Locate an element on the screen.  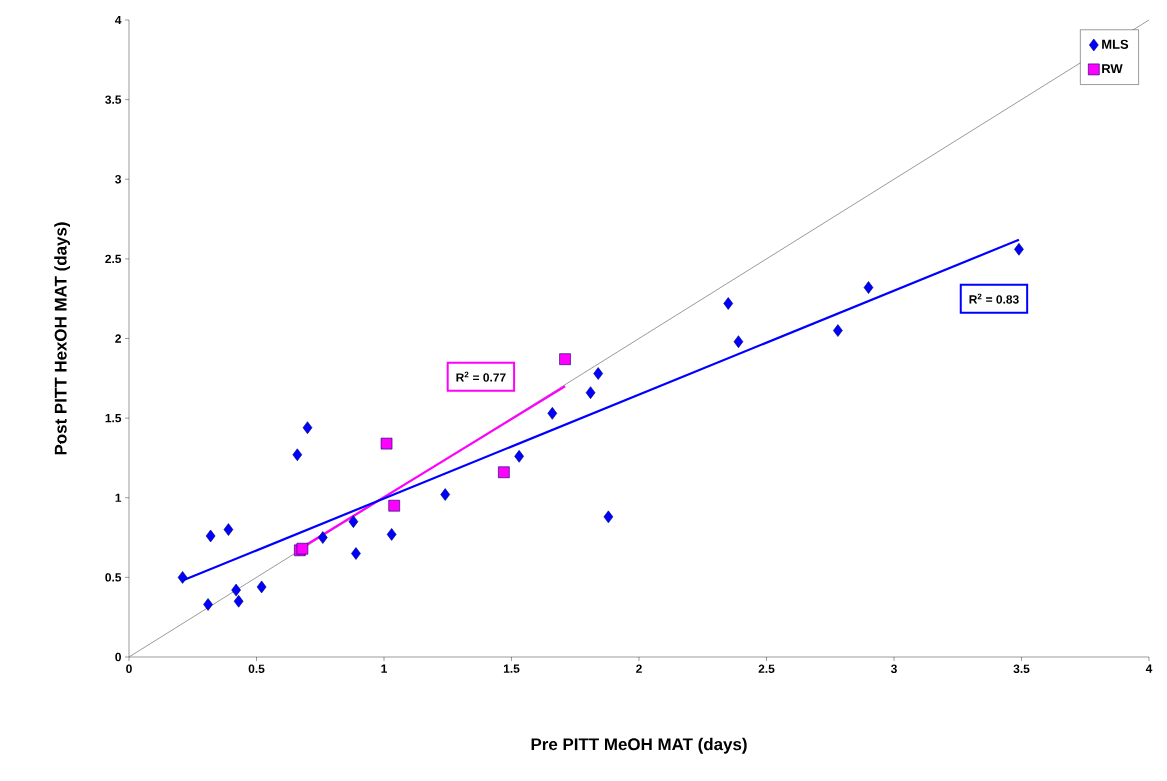
x-tick-label: 1.5 is located at coordinates (511, 668).